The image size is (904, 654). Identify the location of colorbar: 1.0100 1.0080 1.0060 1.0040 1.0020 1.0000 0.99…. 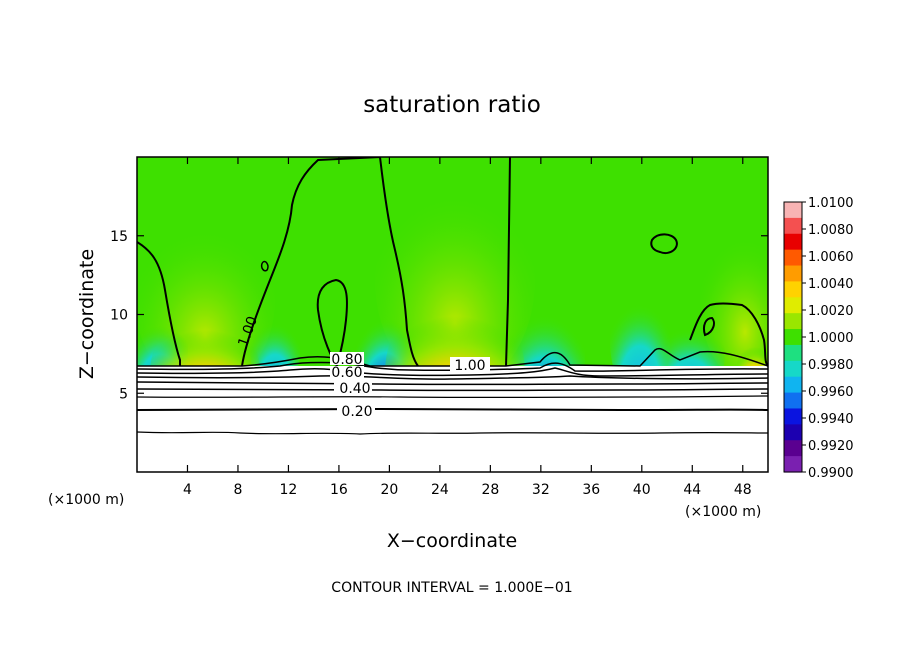
(818, 338).